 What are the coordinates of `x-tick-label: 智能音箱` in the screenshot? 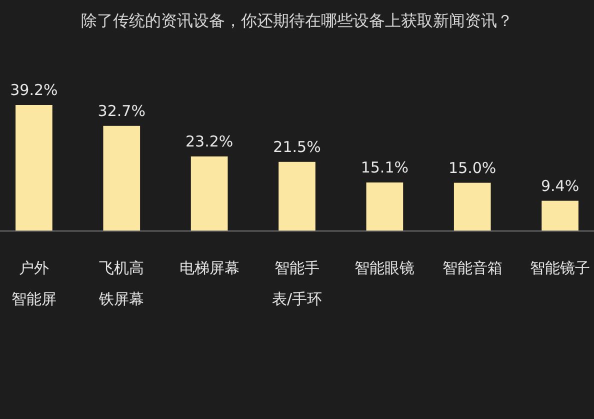 It's located at (472, 268).